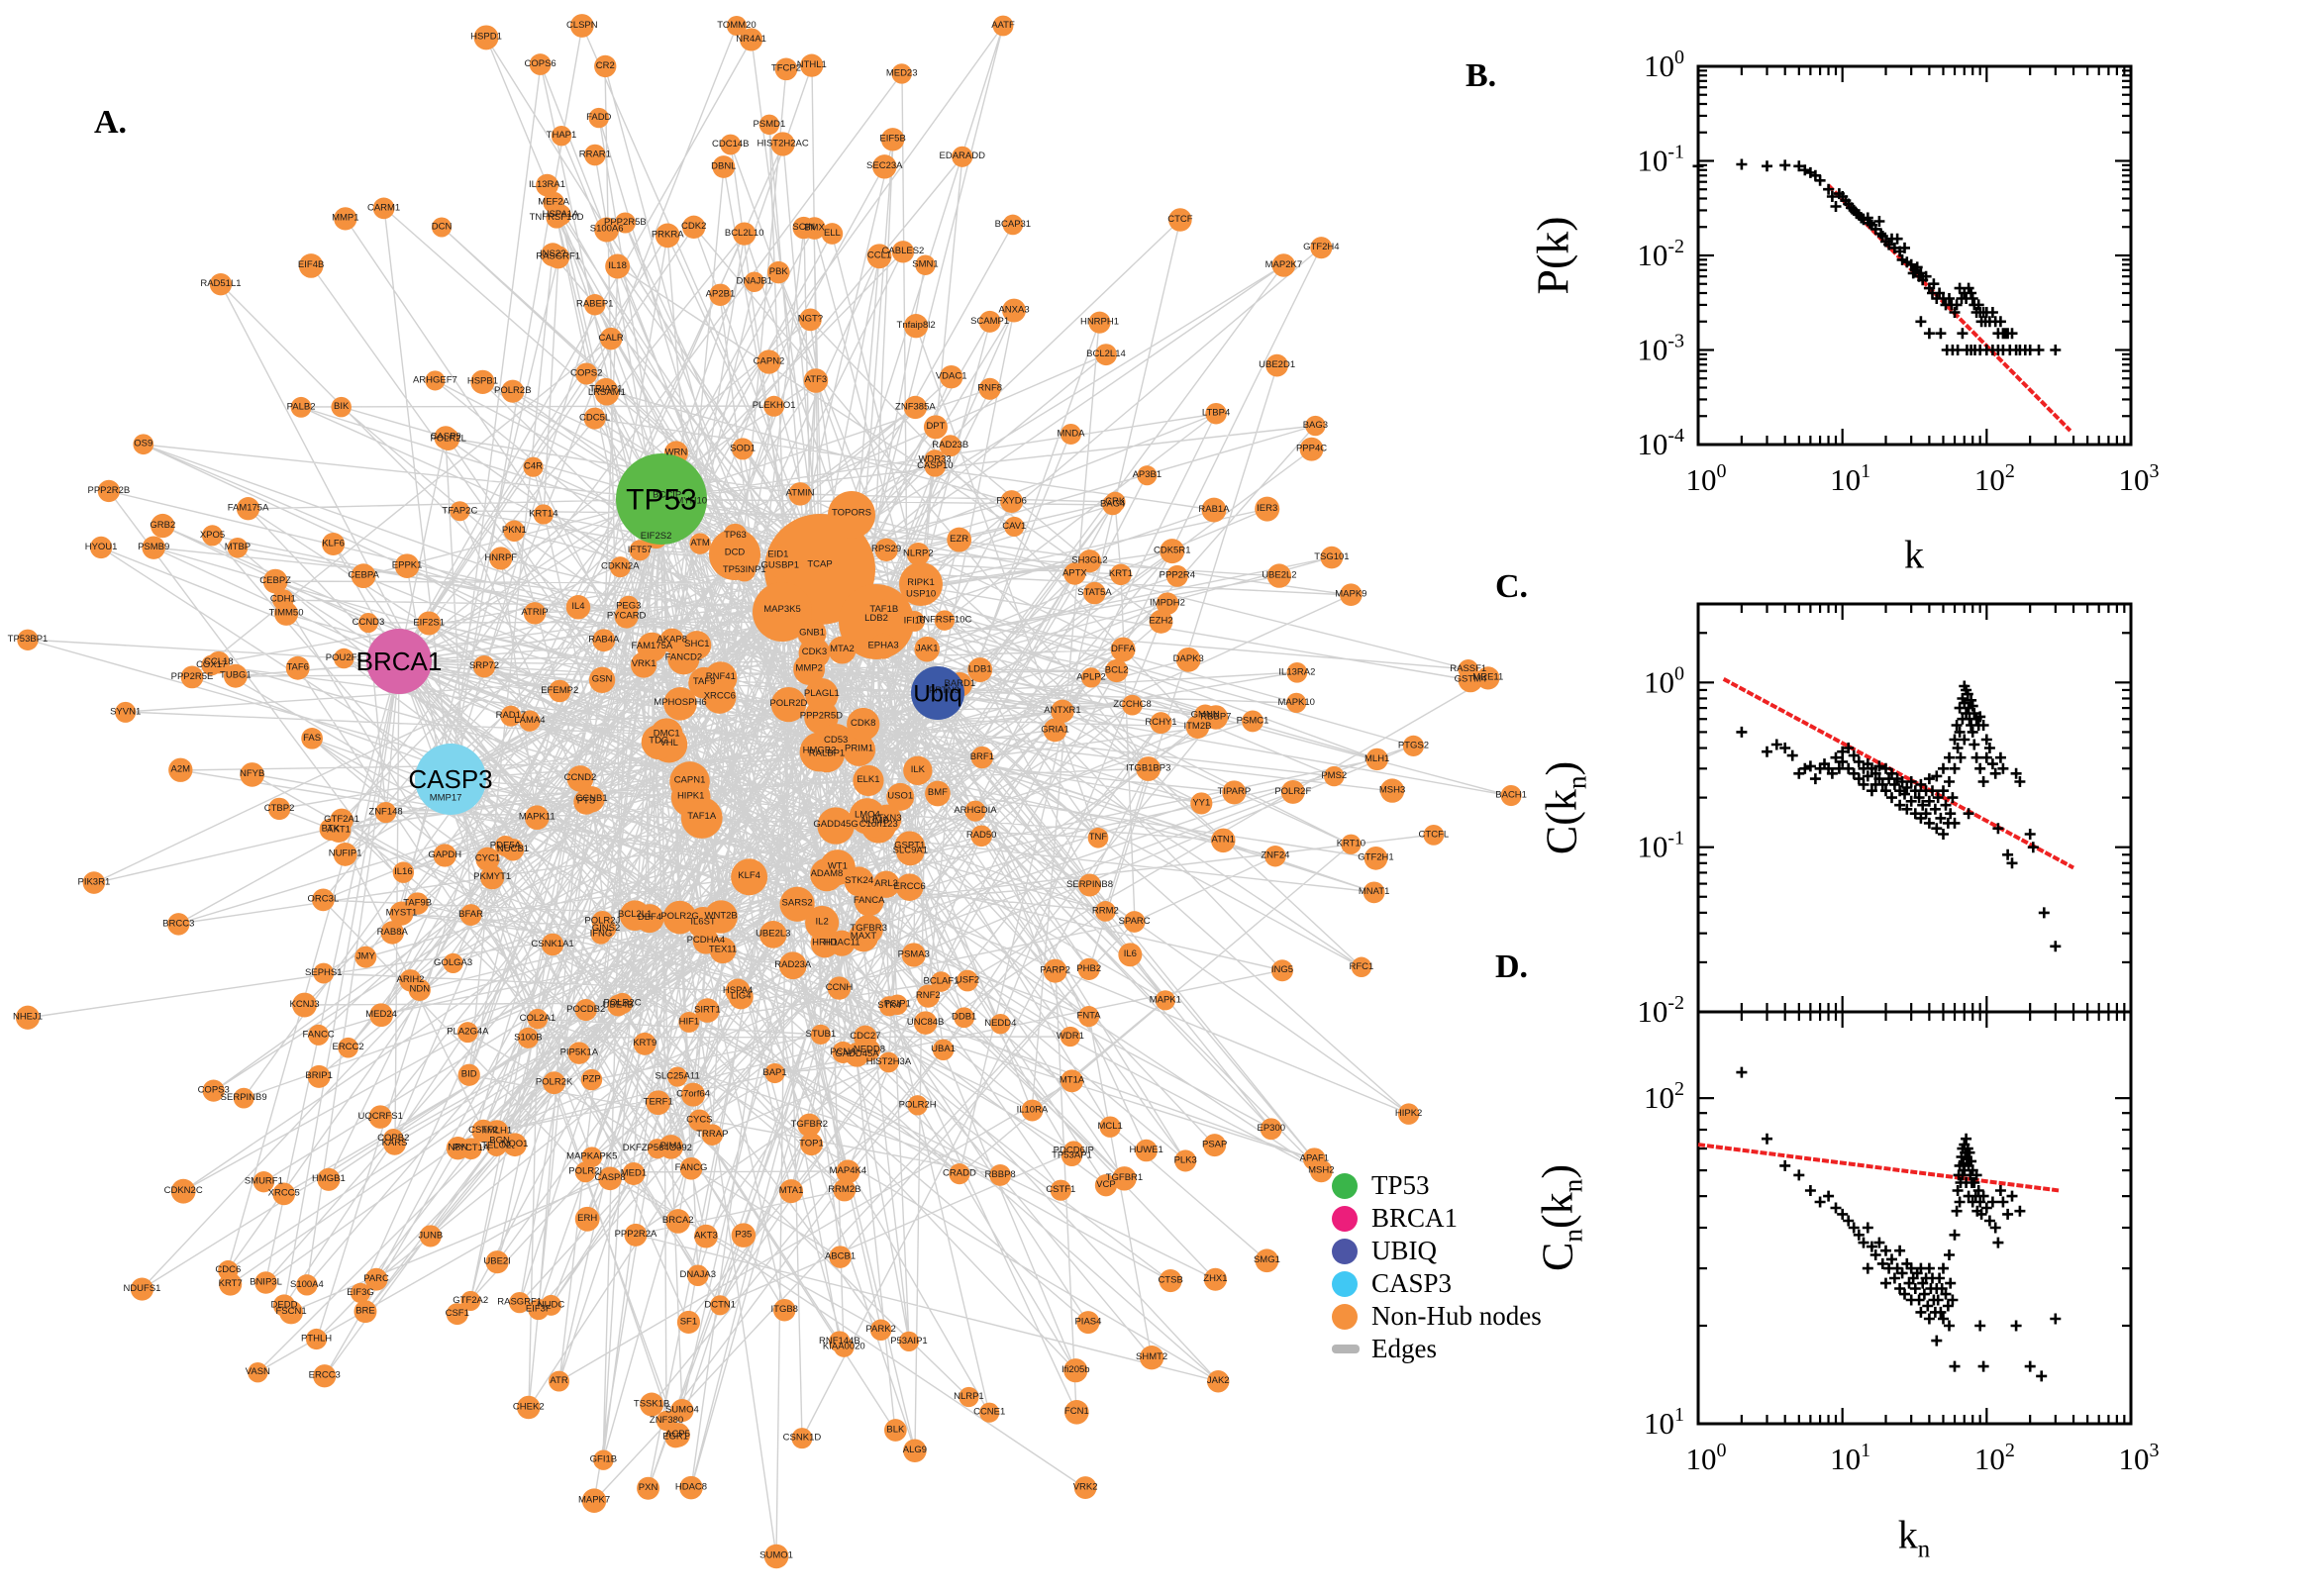  I want to click on node-label: EID1, so click(777, 555).